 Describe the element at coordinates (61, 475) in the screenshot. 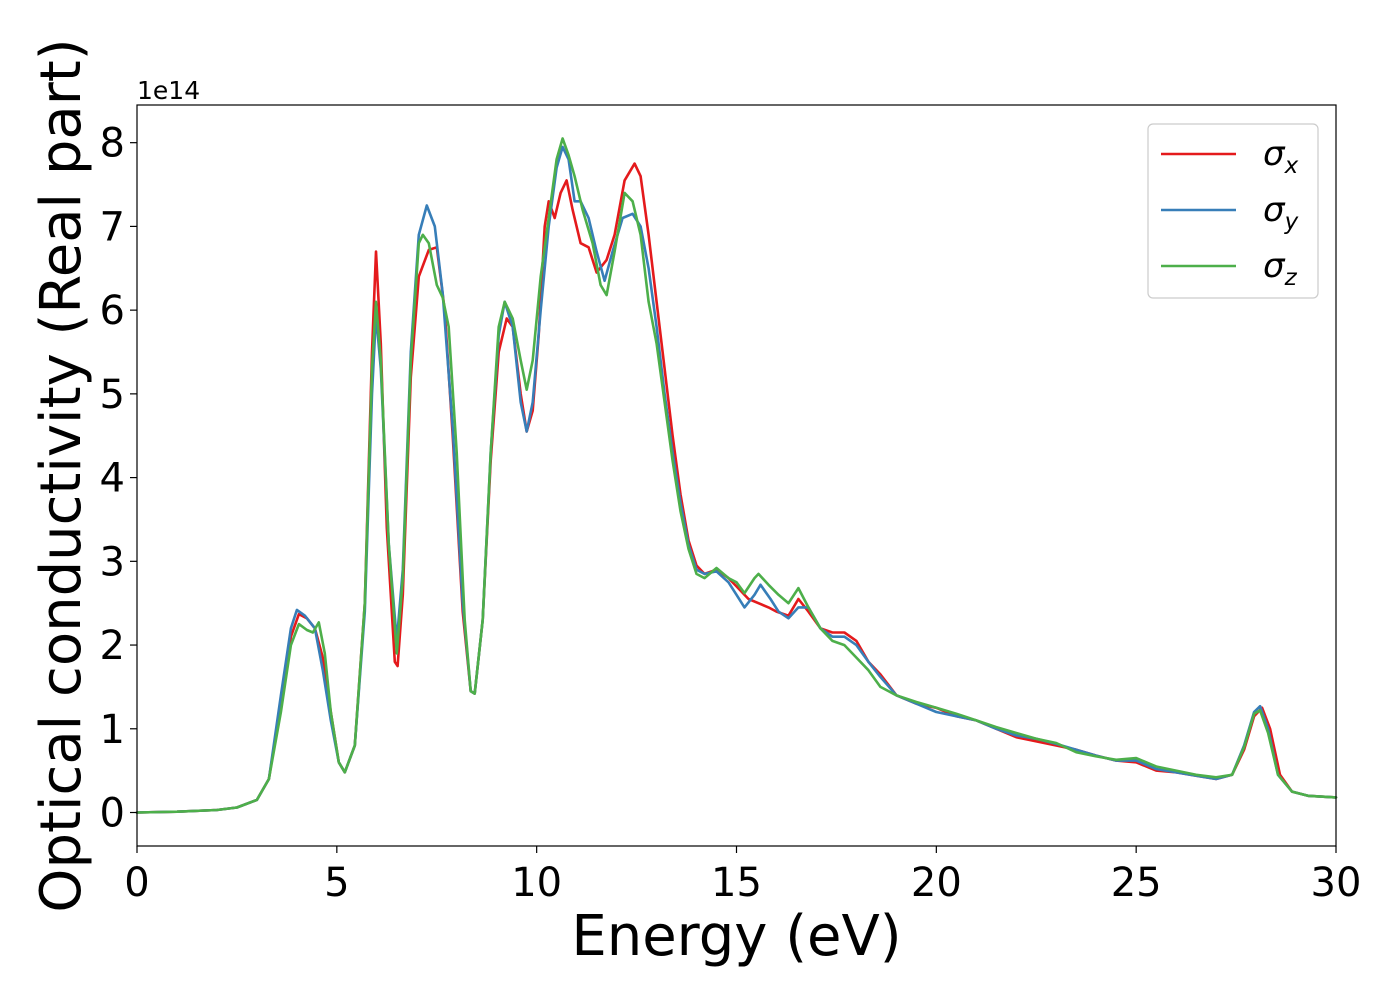

I see `y-axis-title: Optical conductivity (Real part)` at that location.